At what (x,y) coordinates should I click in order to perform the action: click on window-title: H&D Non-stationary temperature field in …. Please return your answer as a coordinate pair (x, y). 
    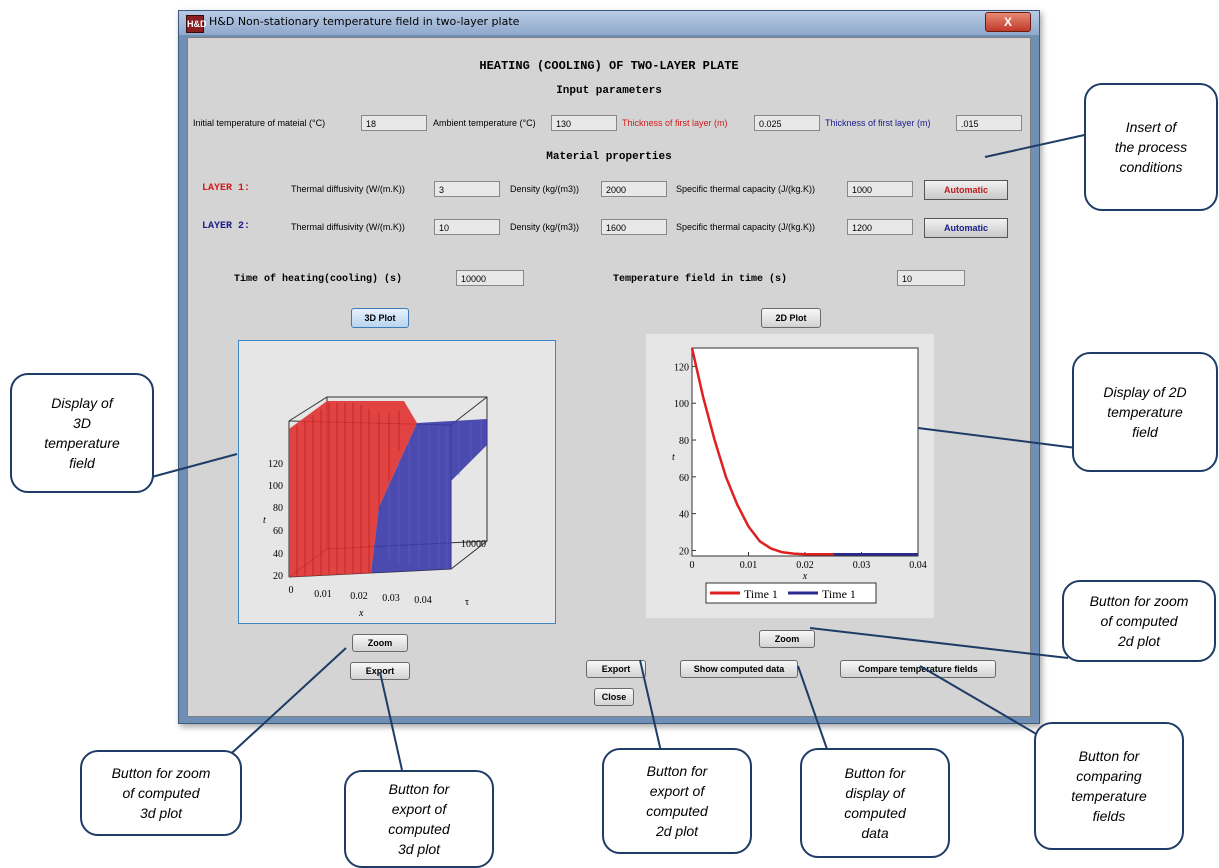
    Looking at the image, I should click on (364, 21).